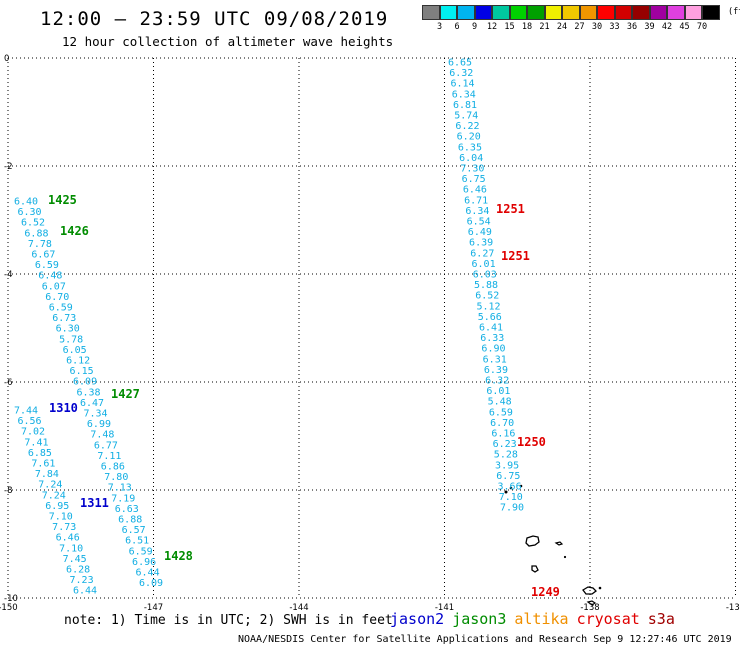  Describe the element at coordinates (608, 619) in the screenshot. I see `satellite-legend-item: cryosat` at that location.